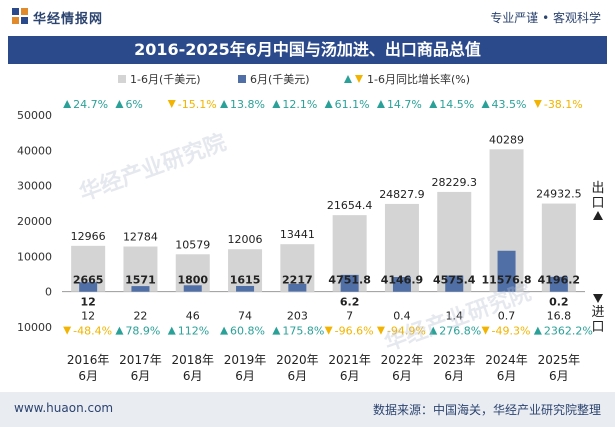  I want to click on legend-label-monthly: 6月(千美元), so click(280, 79).